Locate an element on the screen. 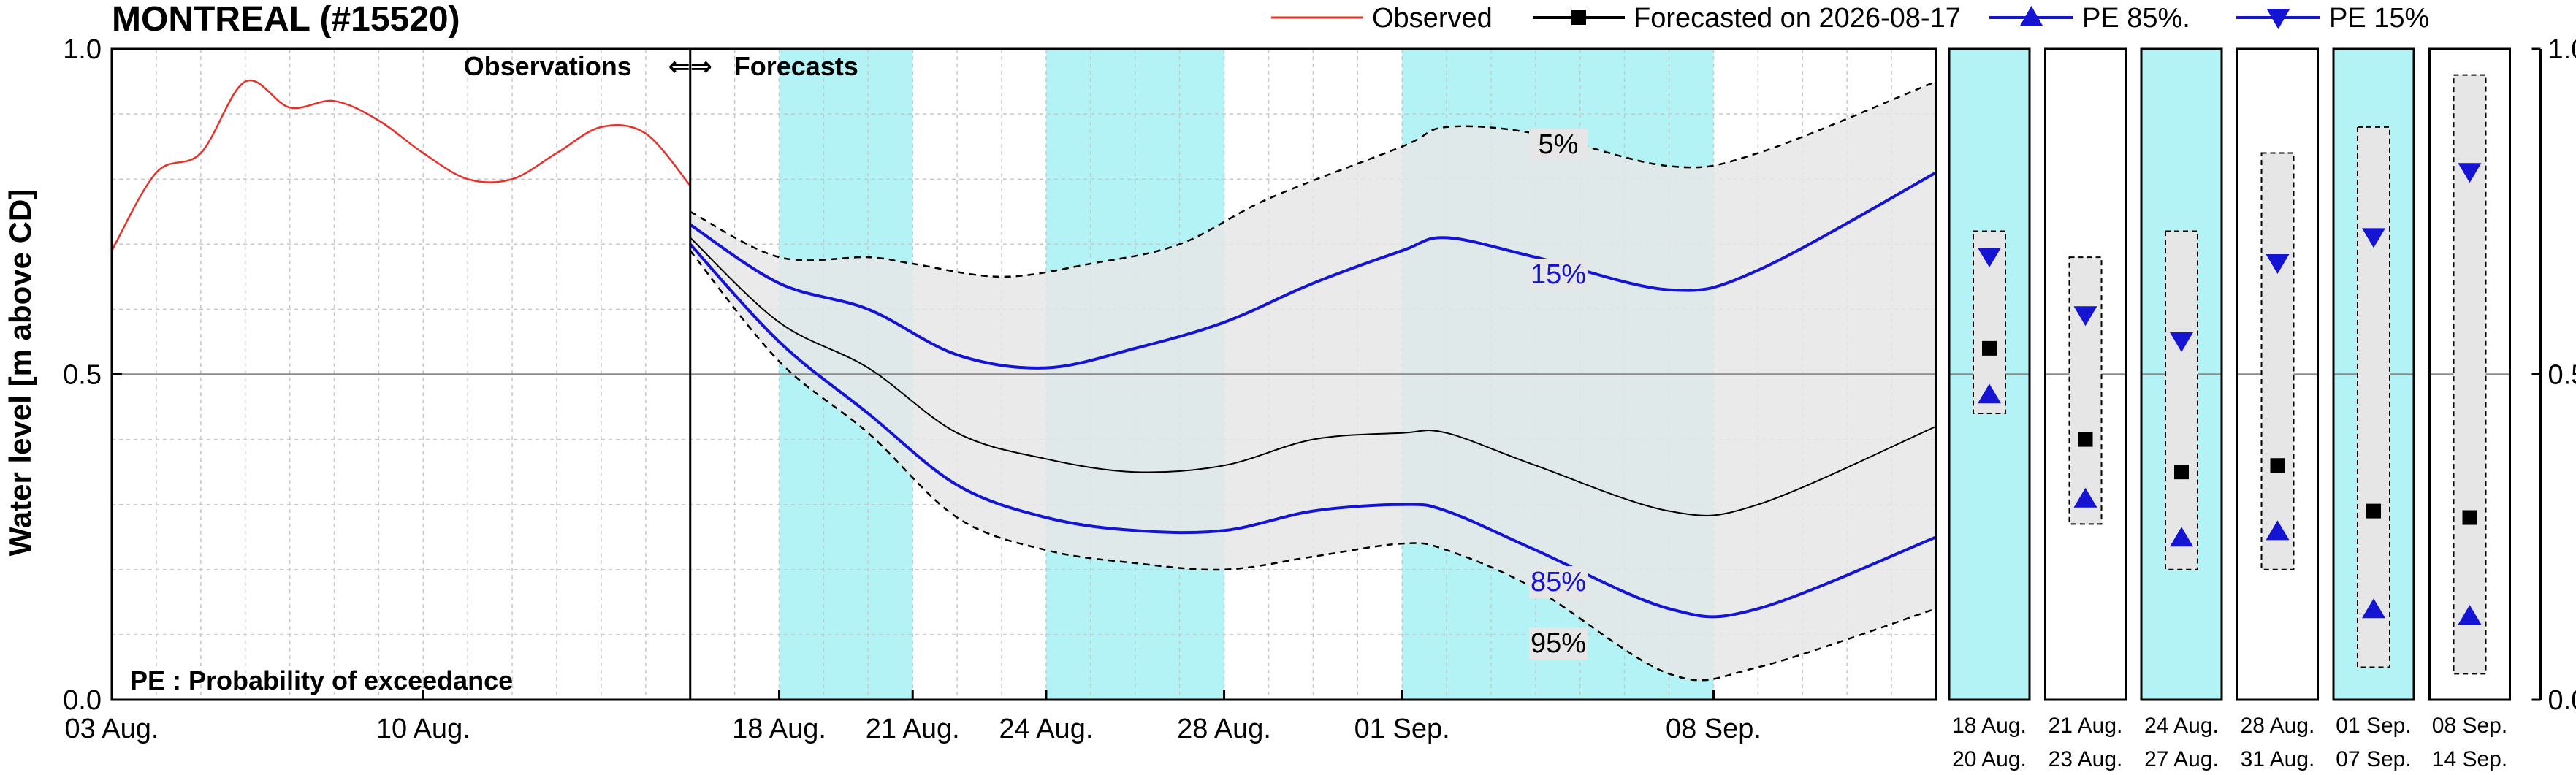  right-y-tick-label: 0.5 is located at coordinates (2562, 375).